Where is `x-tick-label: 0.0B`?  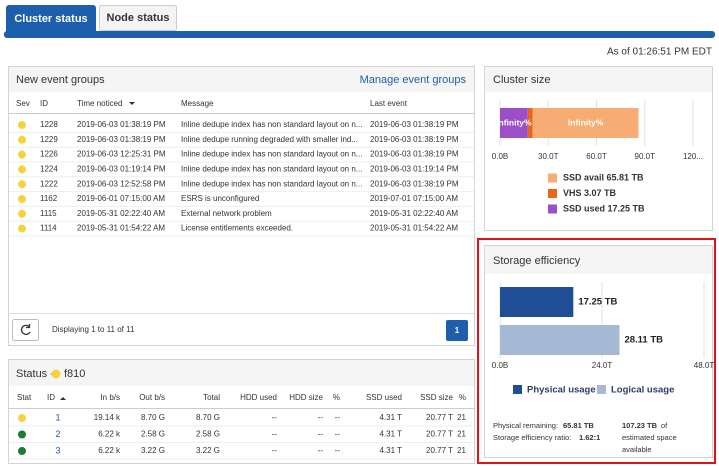 x-tick-label: 0.0B is located at coordinates (500, 156).